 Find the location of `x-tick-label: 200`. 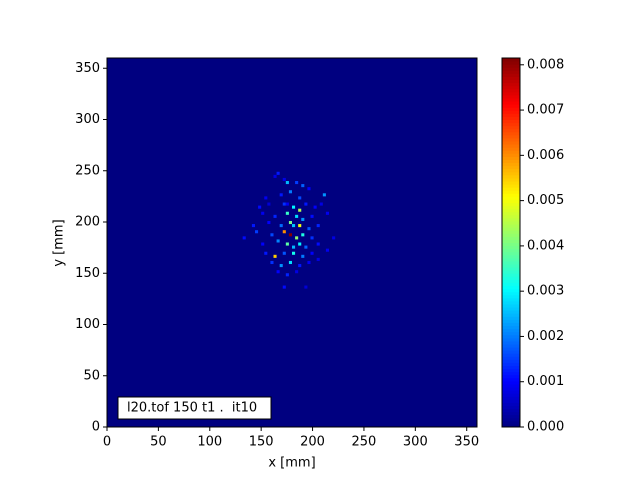

x-tick-label: 200 is located at coordinates (312, 442).